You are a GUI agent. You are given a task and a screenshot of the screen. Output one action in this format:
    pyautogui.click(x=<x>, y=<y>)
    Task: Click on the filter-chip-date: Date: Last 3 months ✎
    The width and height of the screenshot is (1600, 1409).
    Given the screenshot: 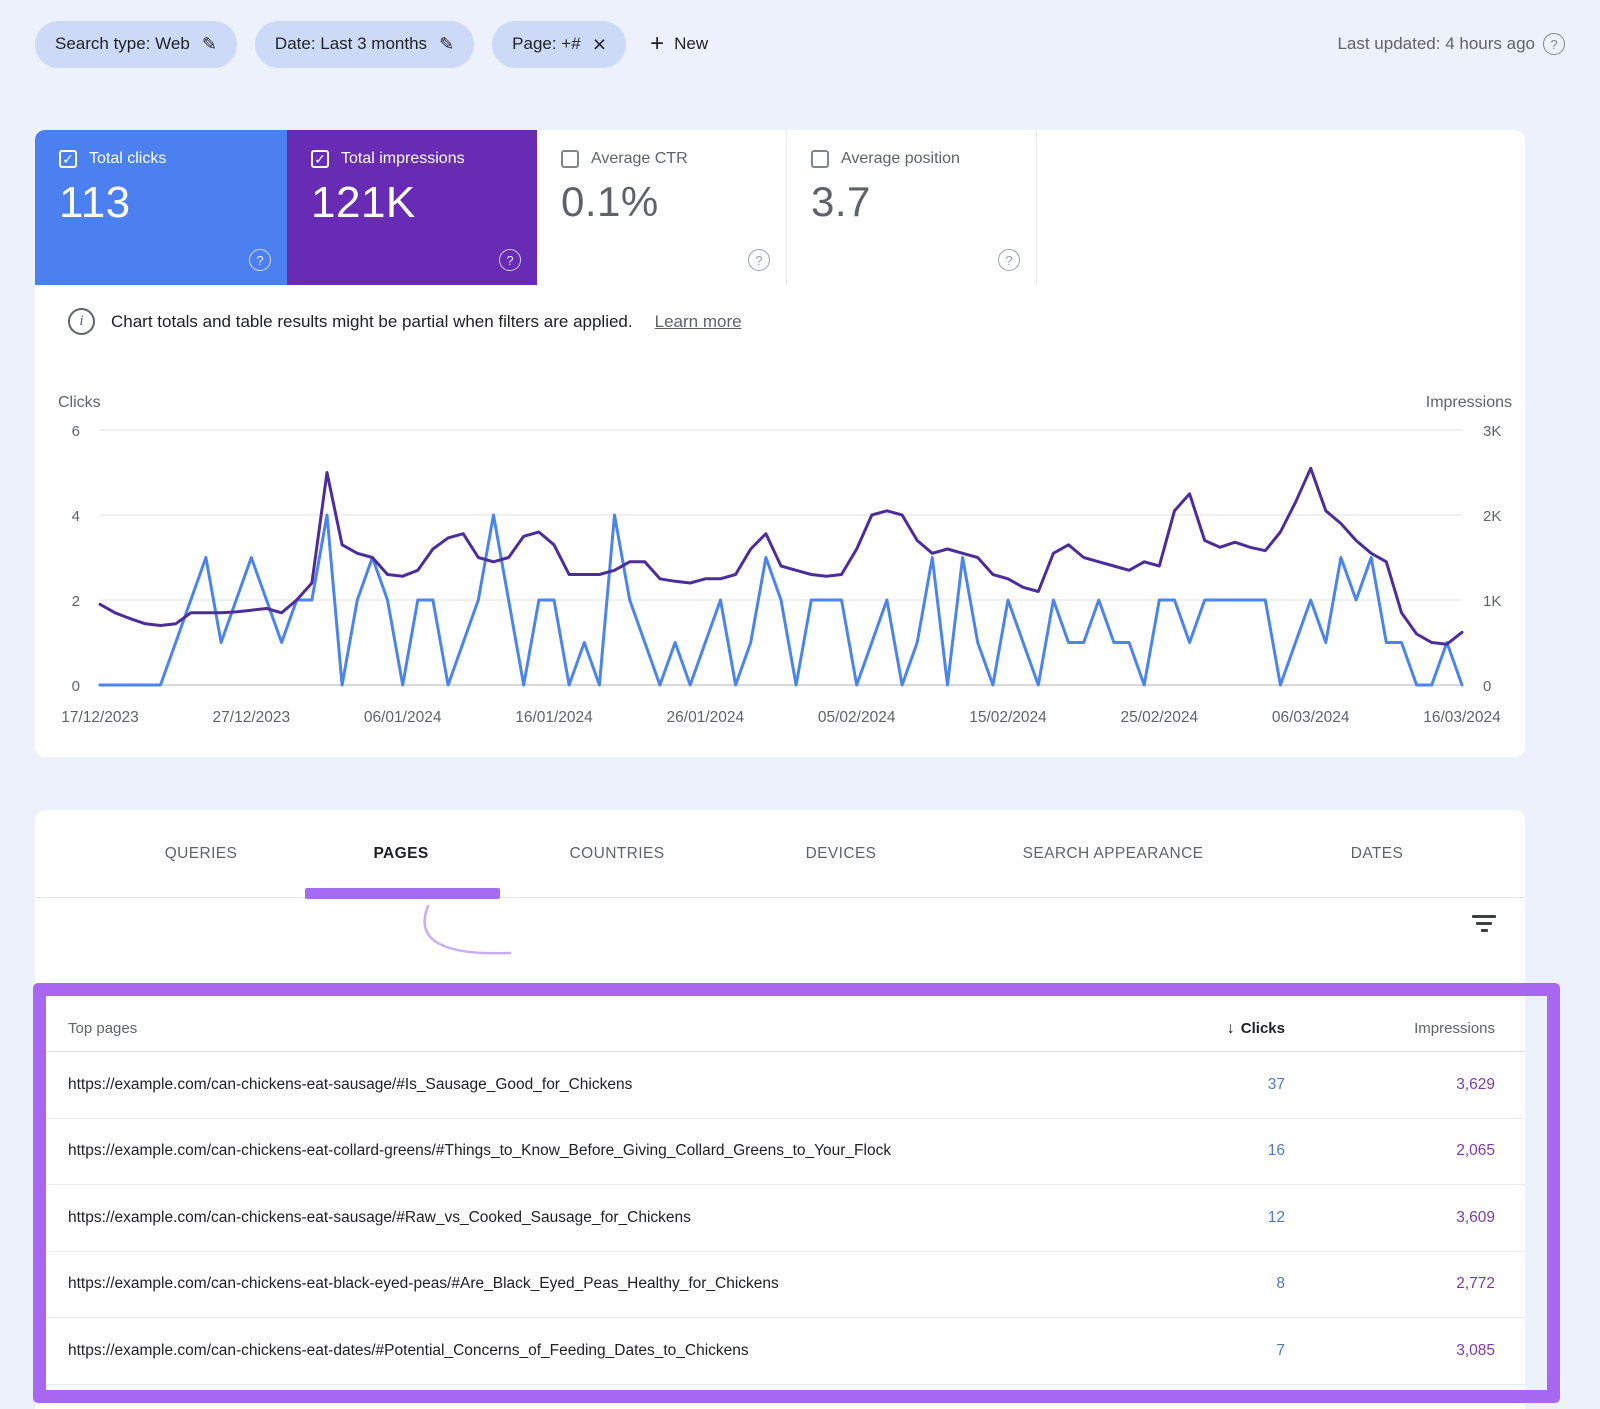 What is the action you would take?
    pyautogui.click(x=364, y=44)
    